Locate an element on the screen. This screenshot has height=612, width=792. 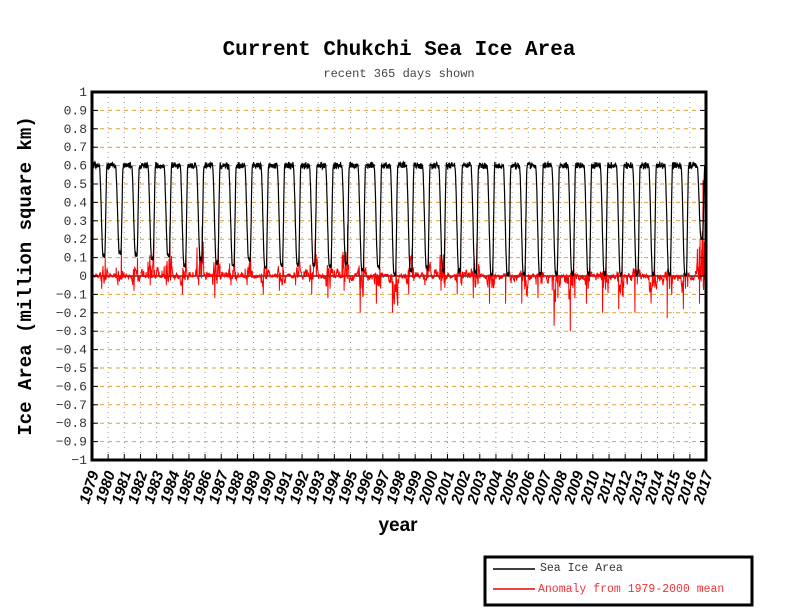
y-tick-label: −1 is located at coordinates (79, 460).